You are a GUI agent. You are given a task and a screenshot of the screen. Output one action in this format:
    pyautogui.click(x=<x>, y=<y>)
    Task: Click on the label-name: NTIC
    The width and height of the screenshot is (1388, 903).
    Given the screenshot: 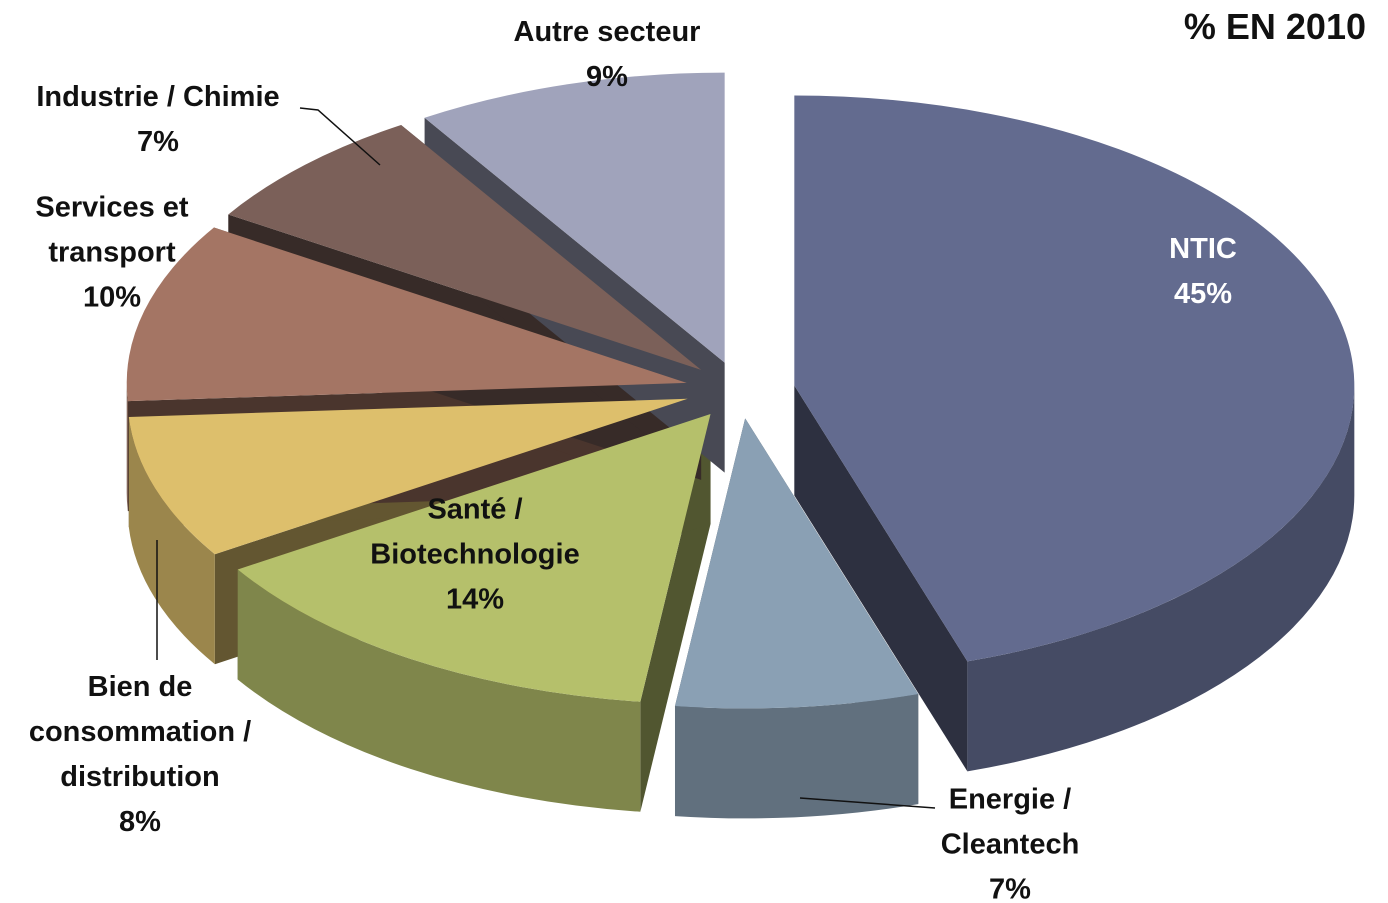 What is the action you would take?
    pyautogui.click(x=1203, y=249)
    